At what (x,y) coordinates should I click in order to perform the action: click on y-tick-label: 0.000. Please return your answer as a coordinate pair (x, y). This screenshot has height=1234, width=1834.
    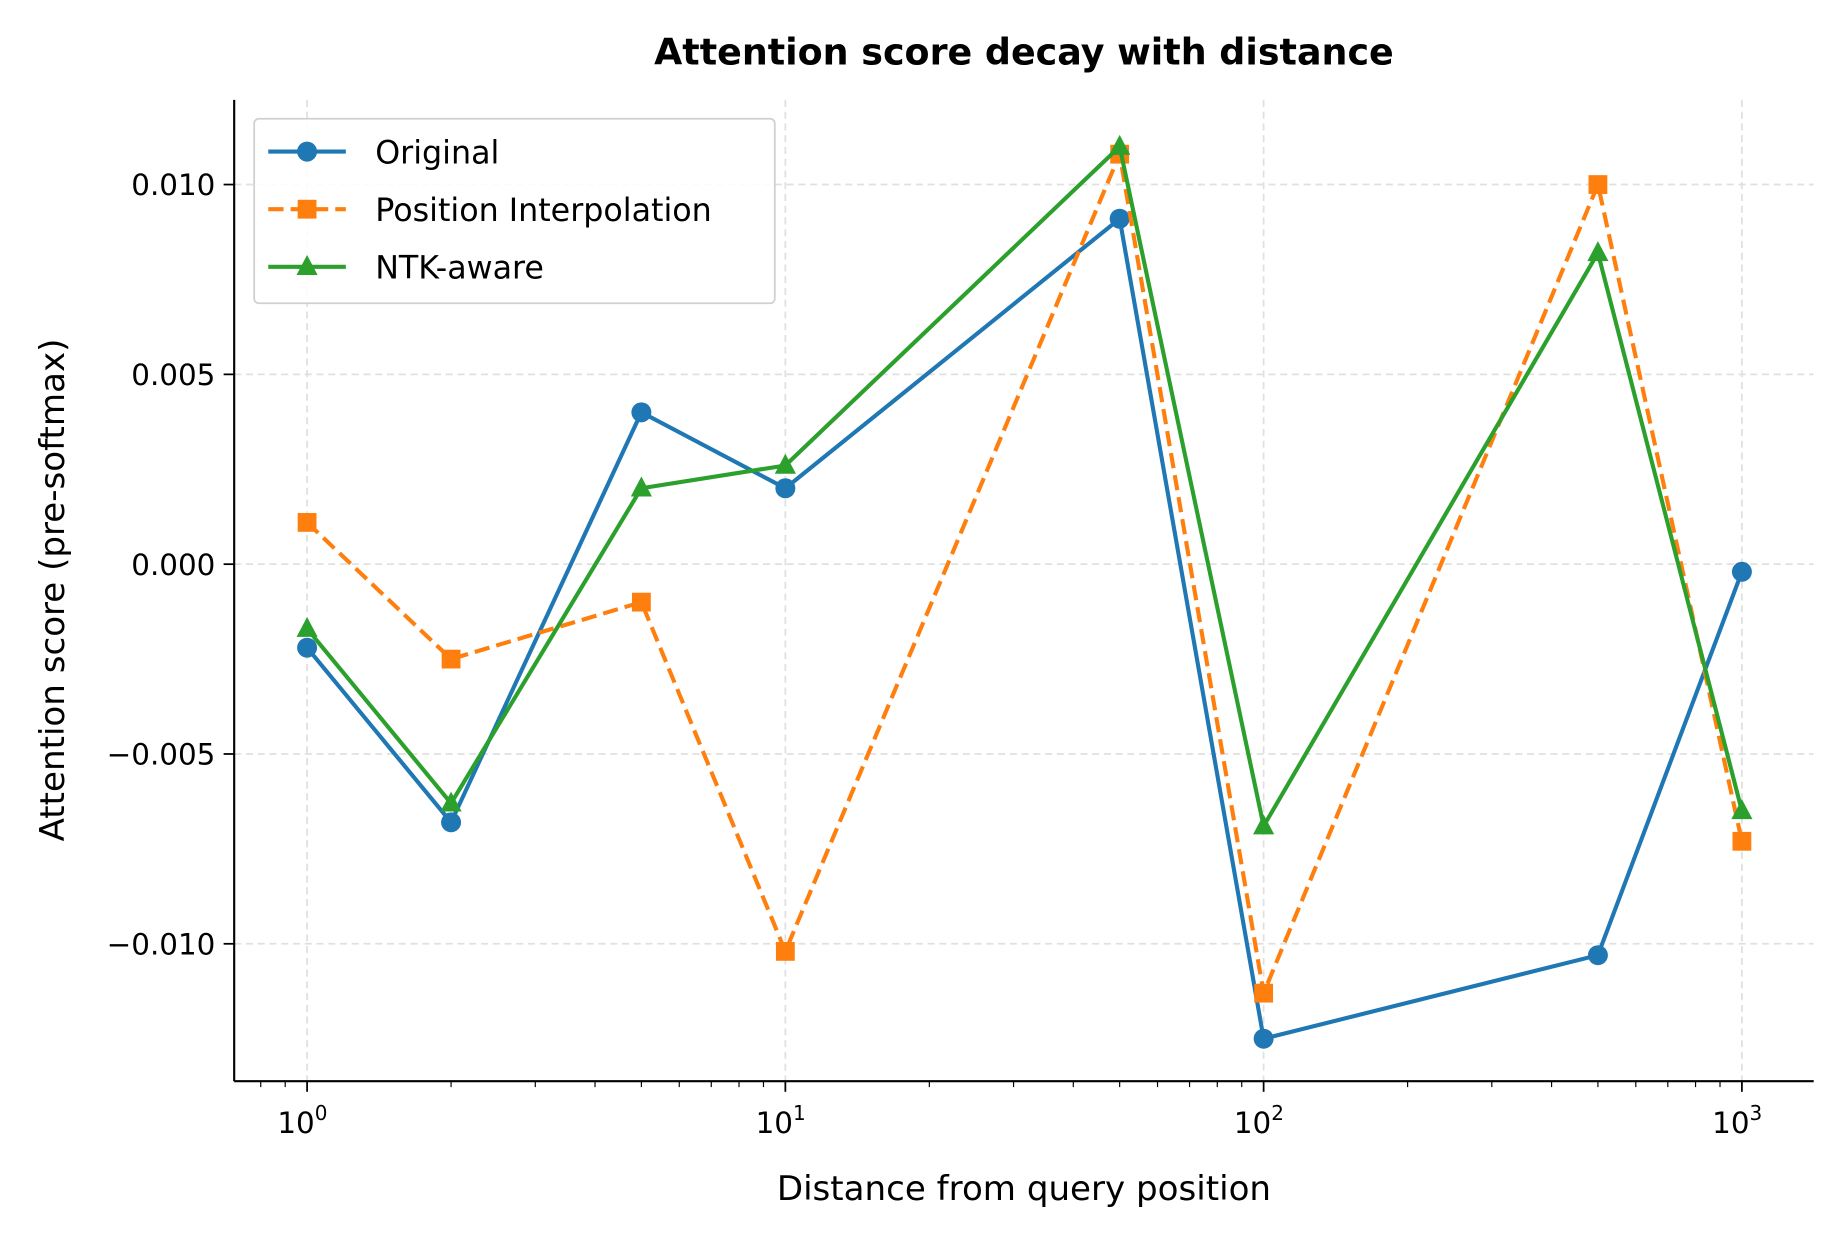
    Looking at the image, I should click on (173, 565).